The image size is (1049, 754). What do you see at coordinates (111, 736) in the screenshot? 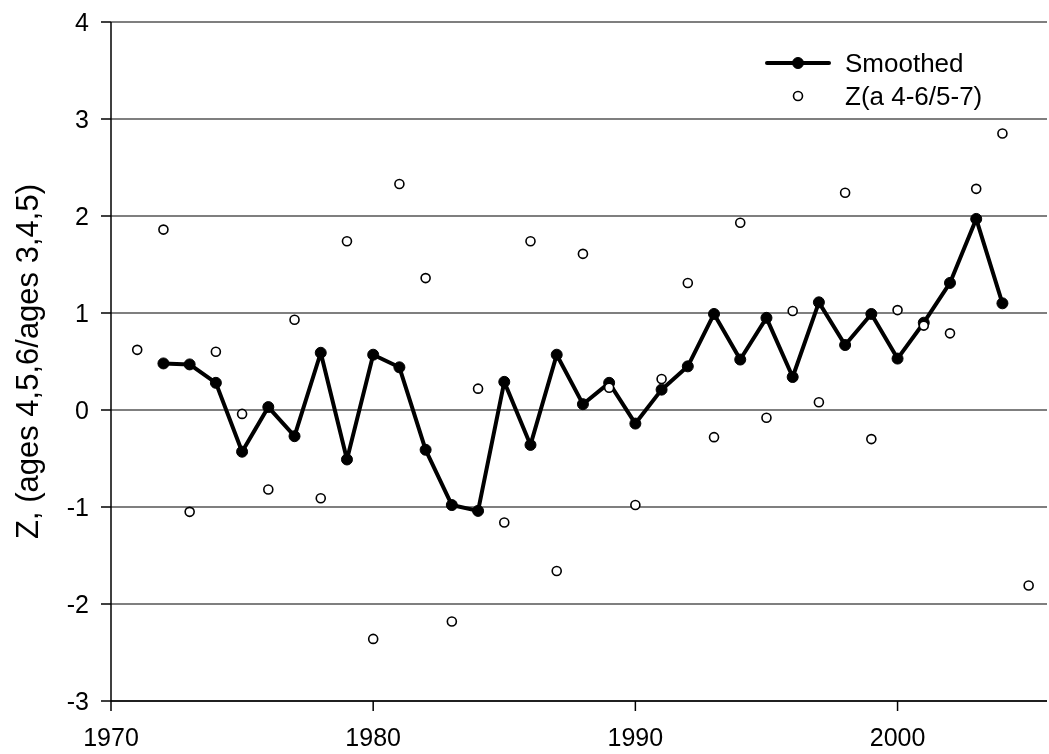
I see `x-tick-label: 1970` at bounding box center [111, 736].